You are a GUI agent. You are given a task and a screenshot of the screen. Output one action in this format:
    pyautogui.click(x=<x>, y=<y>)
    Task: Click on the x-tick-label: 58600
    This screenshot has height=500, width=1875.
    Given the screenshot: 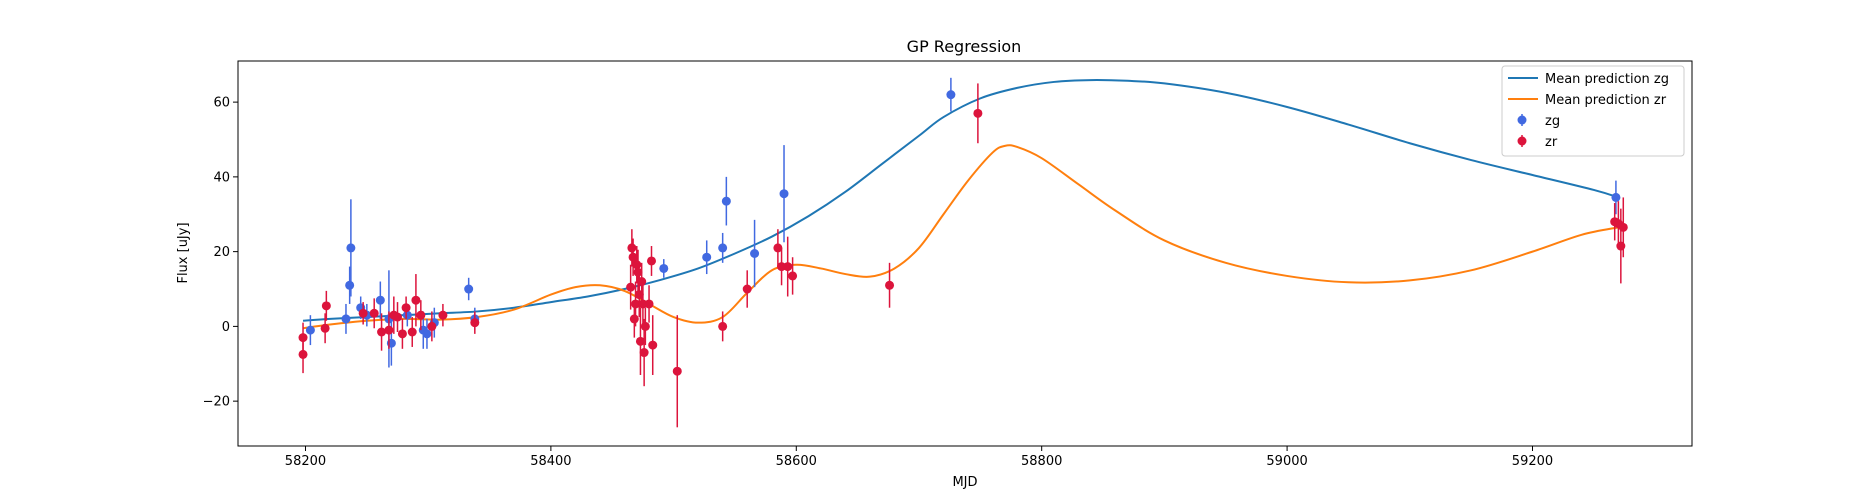 What is the action you would take?
    pyautogui.click(x=796, y=461)
    